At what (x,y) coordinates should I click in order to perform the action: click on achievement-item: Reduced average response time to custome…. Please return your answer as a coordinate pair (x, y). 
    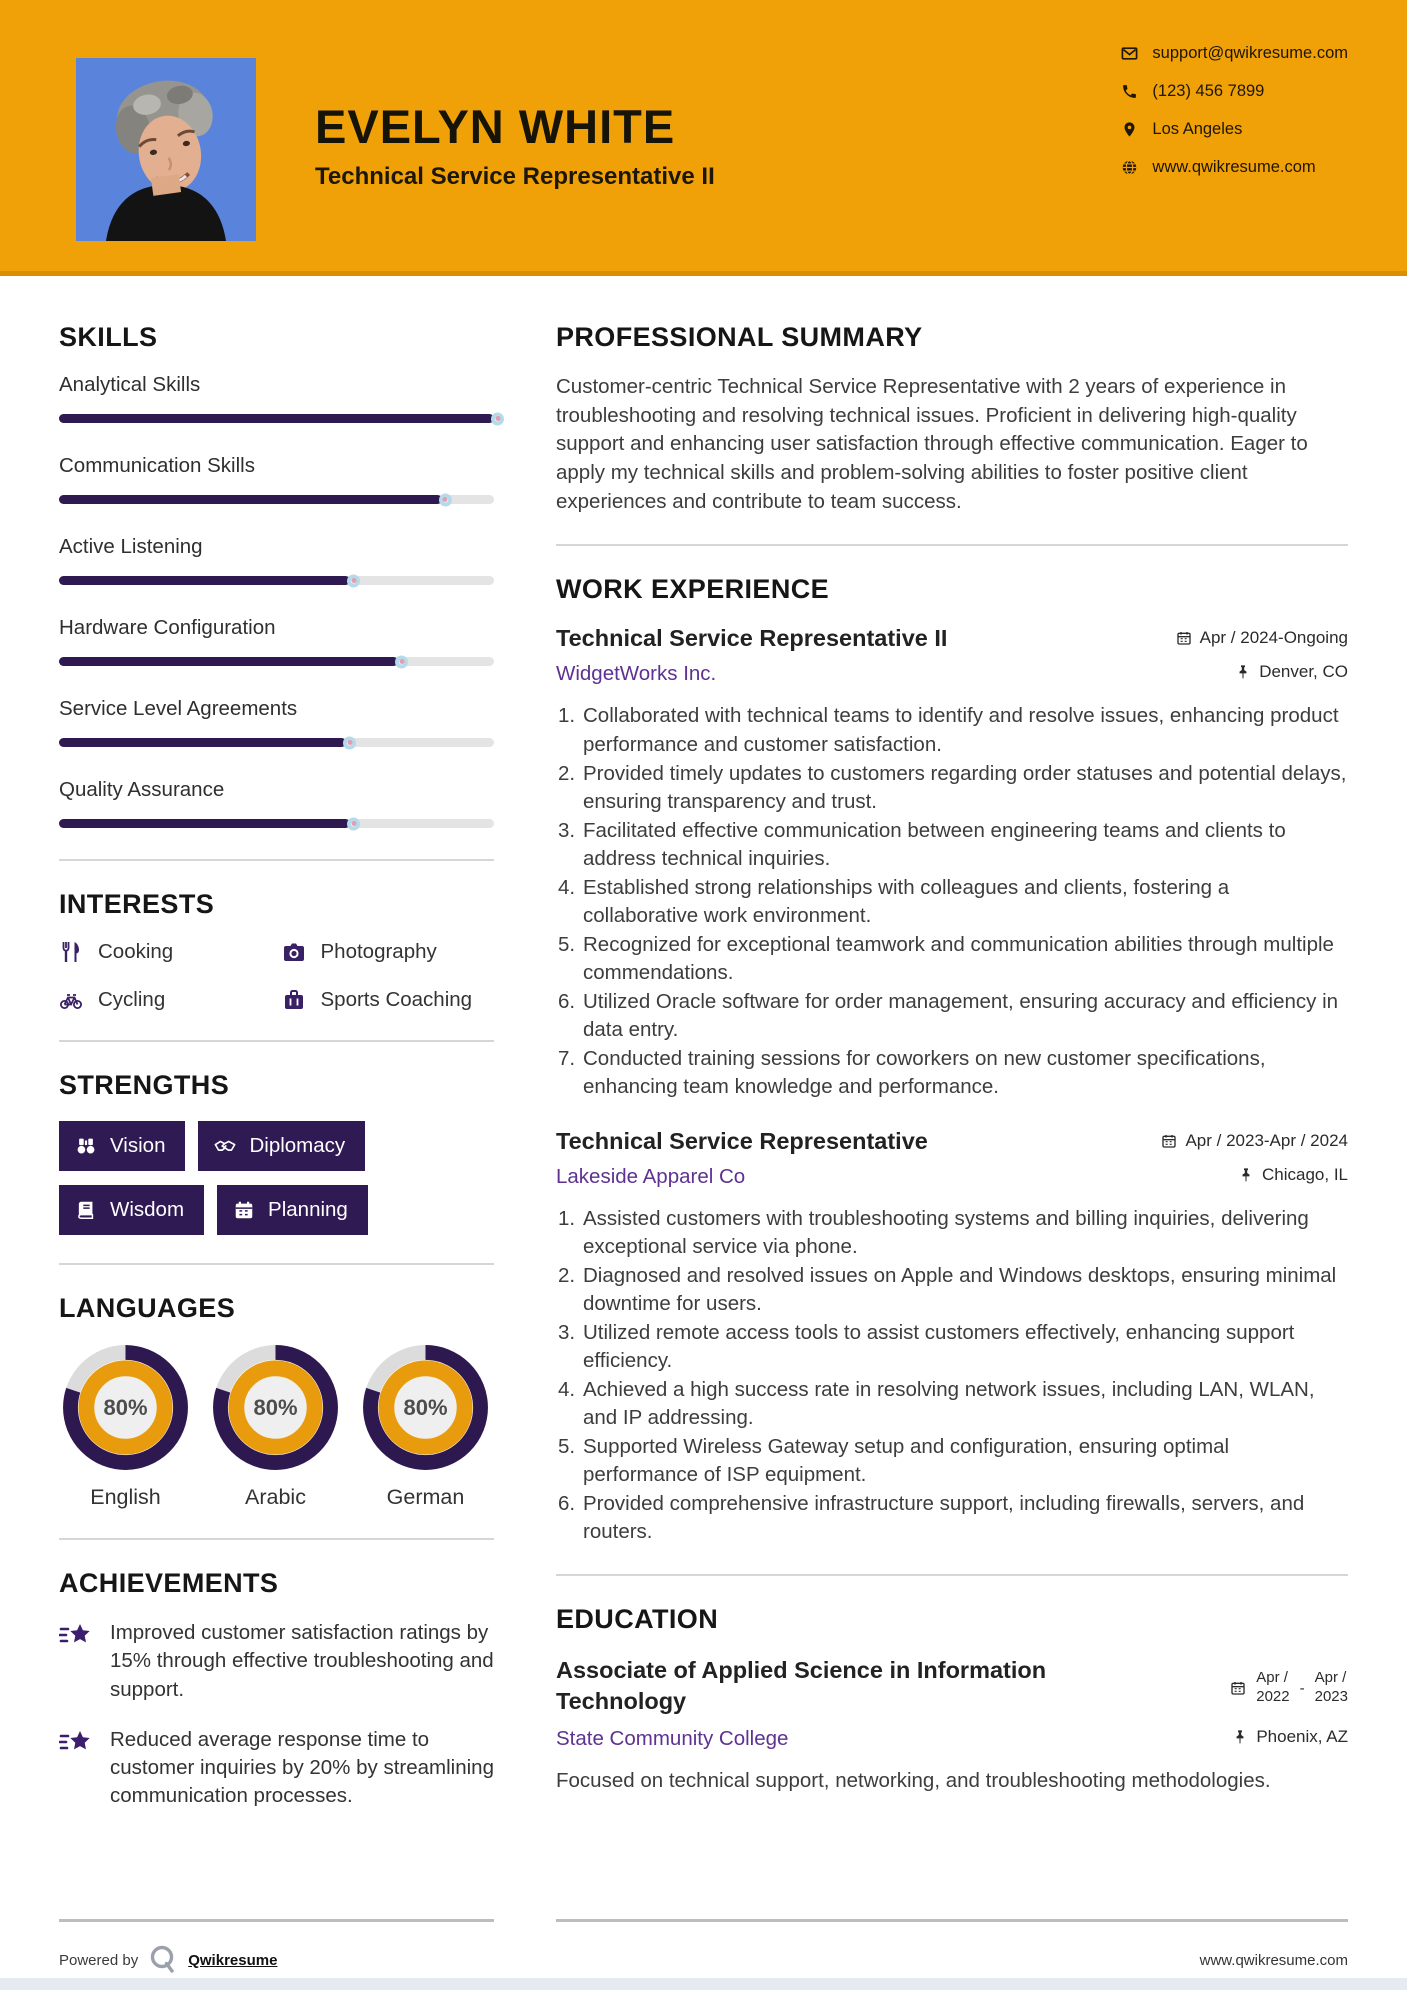
    Looking at the image, I should click on (276, 1768).